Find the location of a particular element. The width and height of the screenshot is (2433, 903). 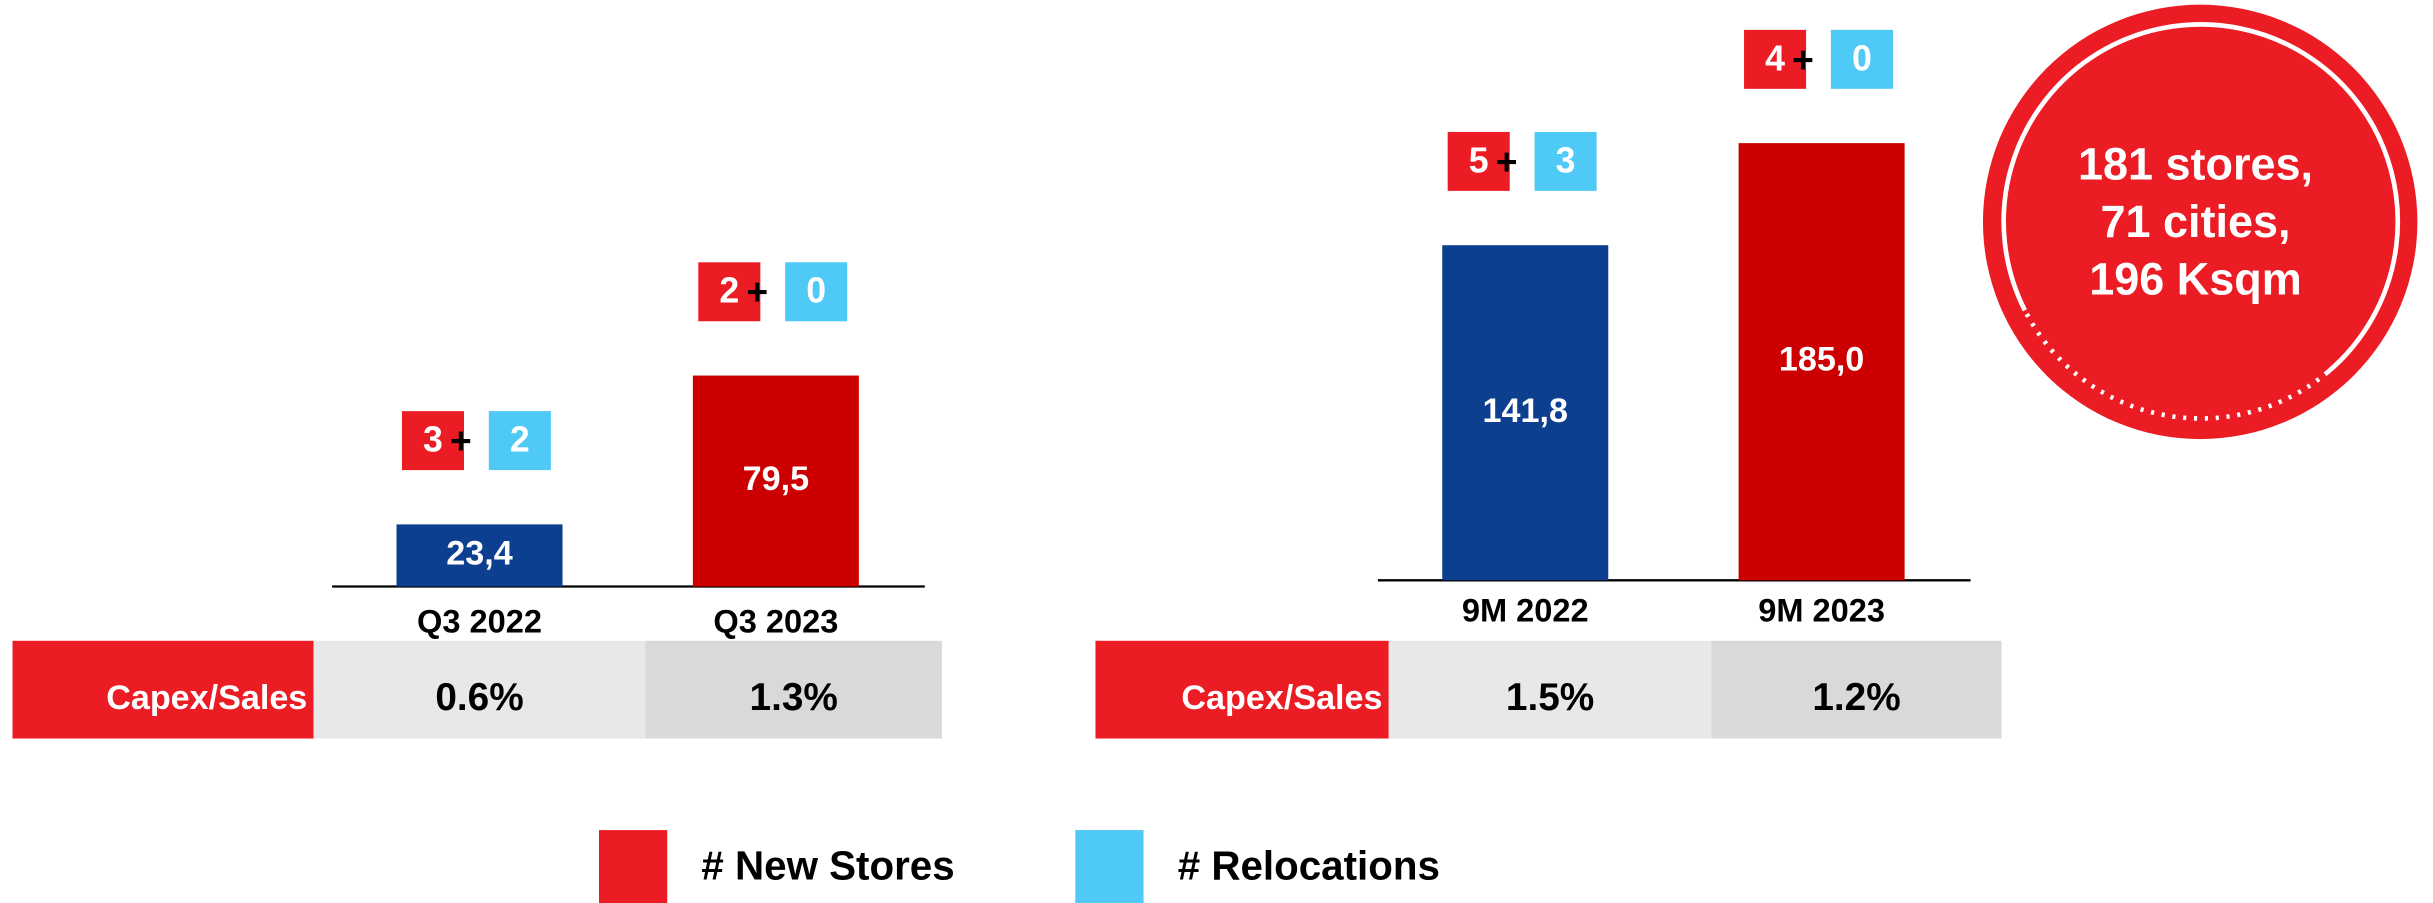

callout-circle is located at coordinates (2200, 222).